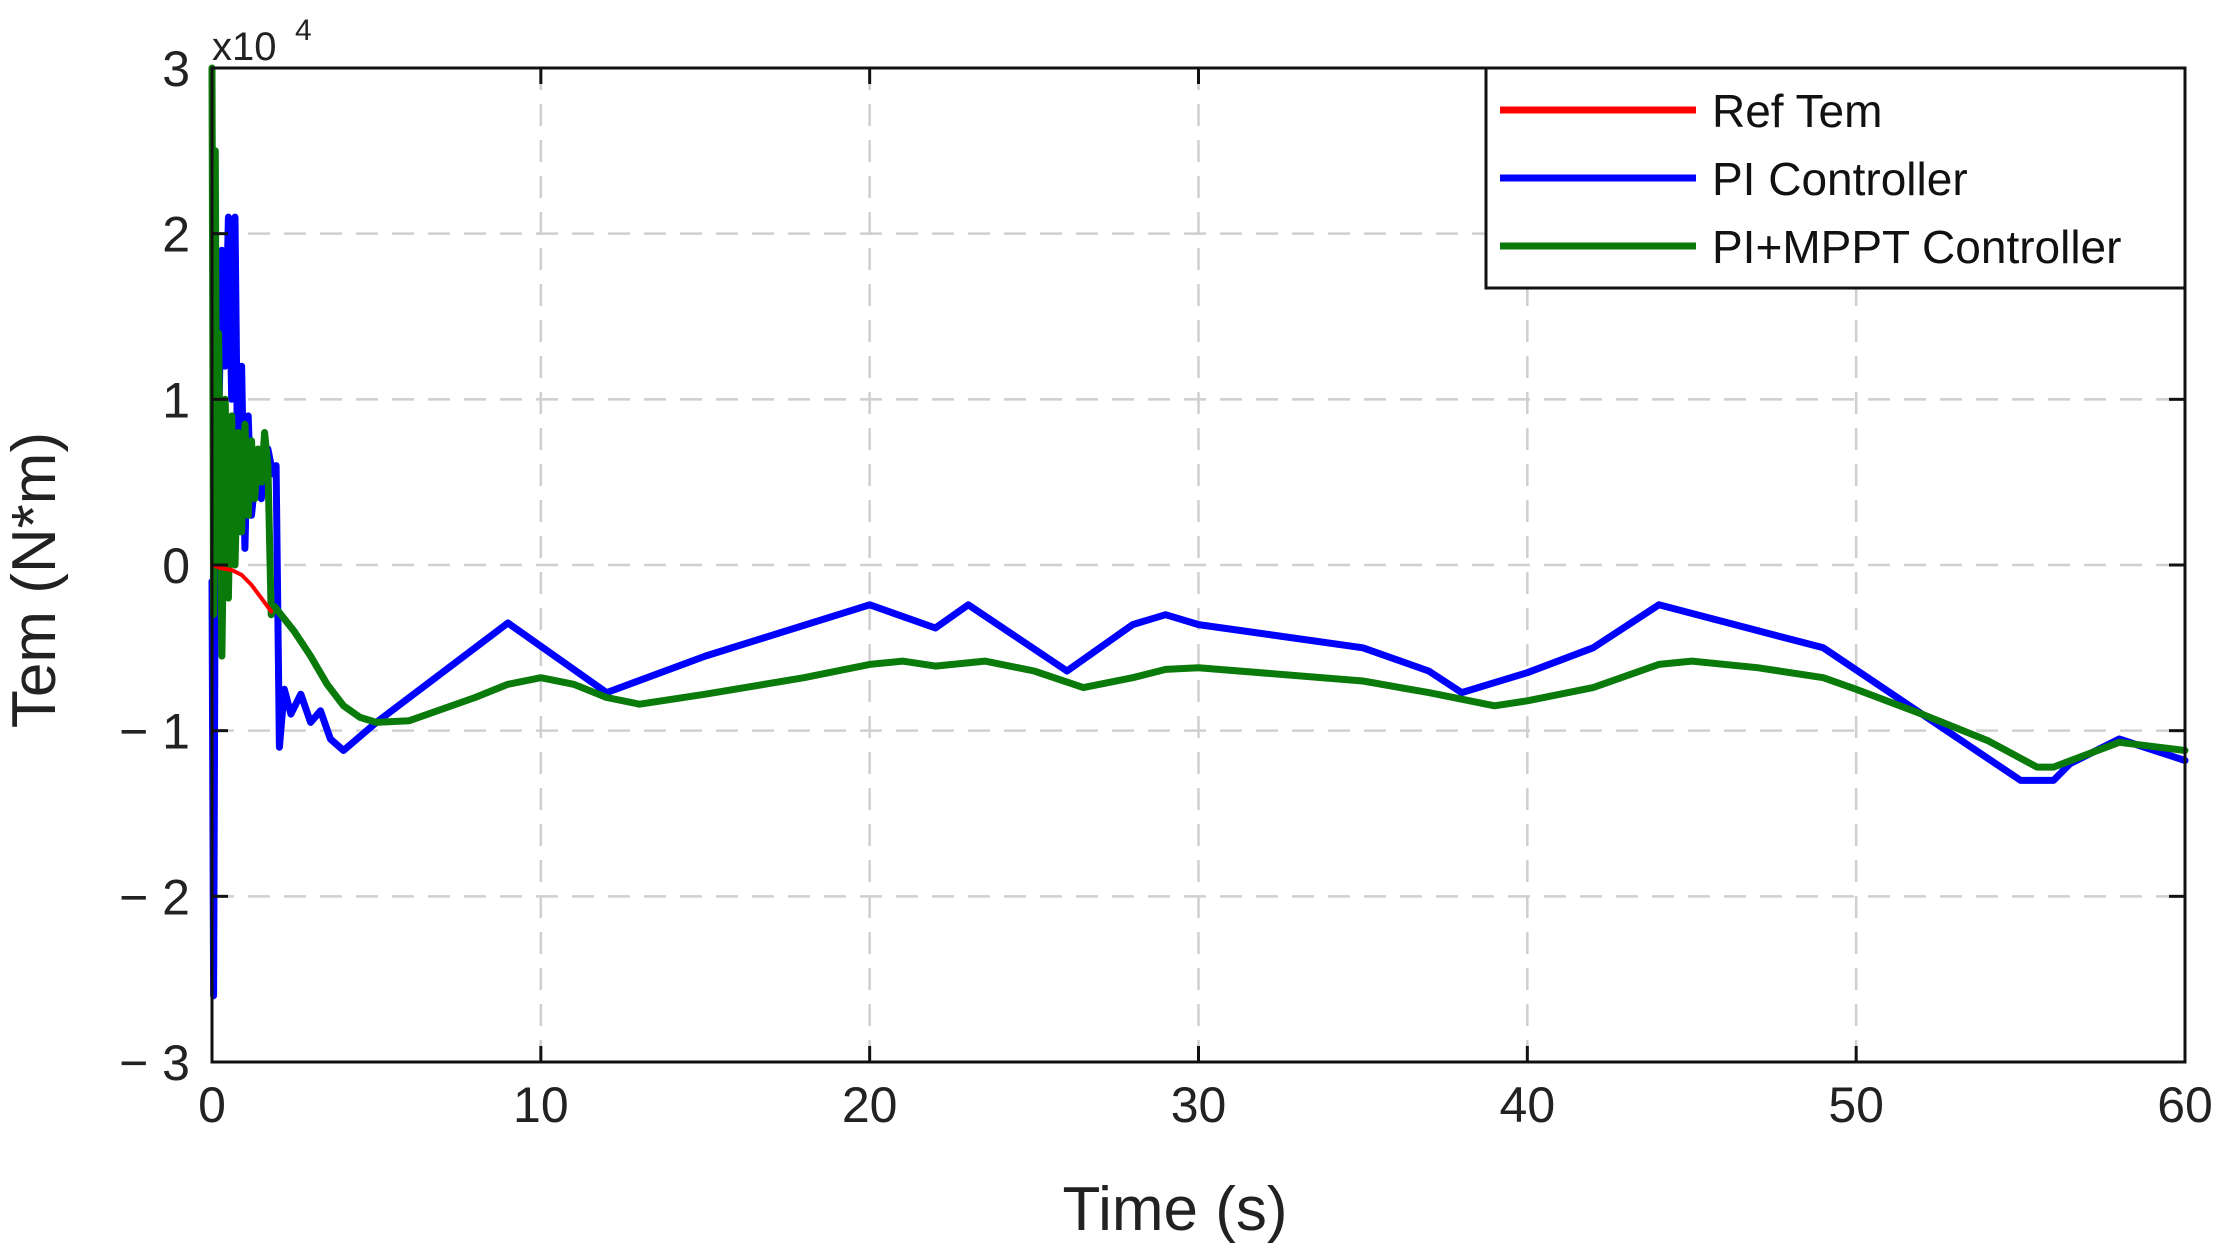 The height and width of the screenshot is (1252, 2223). What do you see at coordinates (2185, 1105) in the screenshot?
I see `x-tick-label: 60` at bounding box center [2185, 1105].